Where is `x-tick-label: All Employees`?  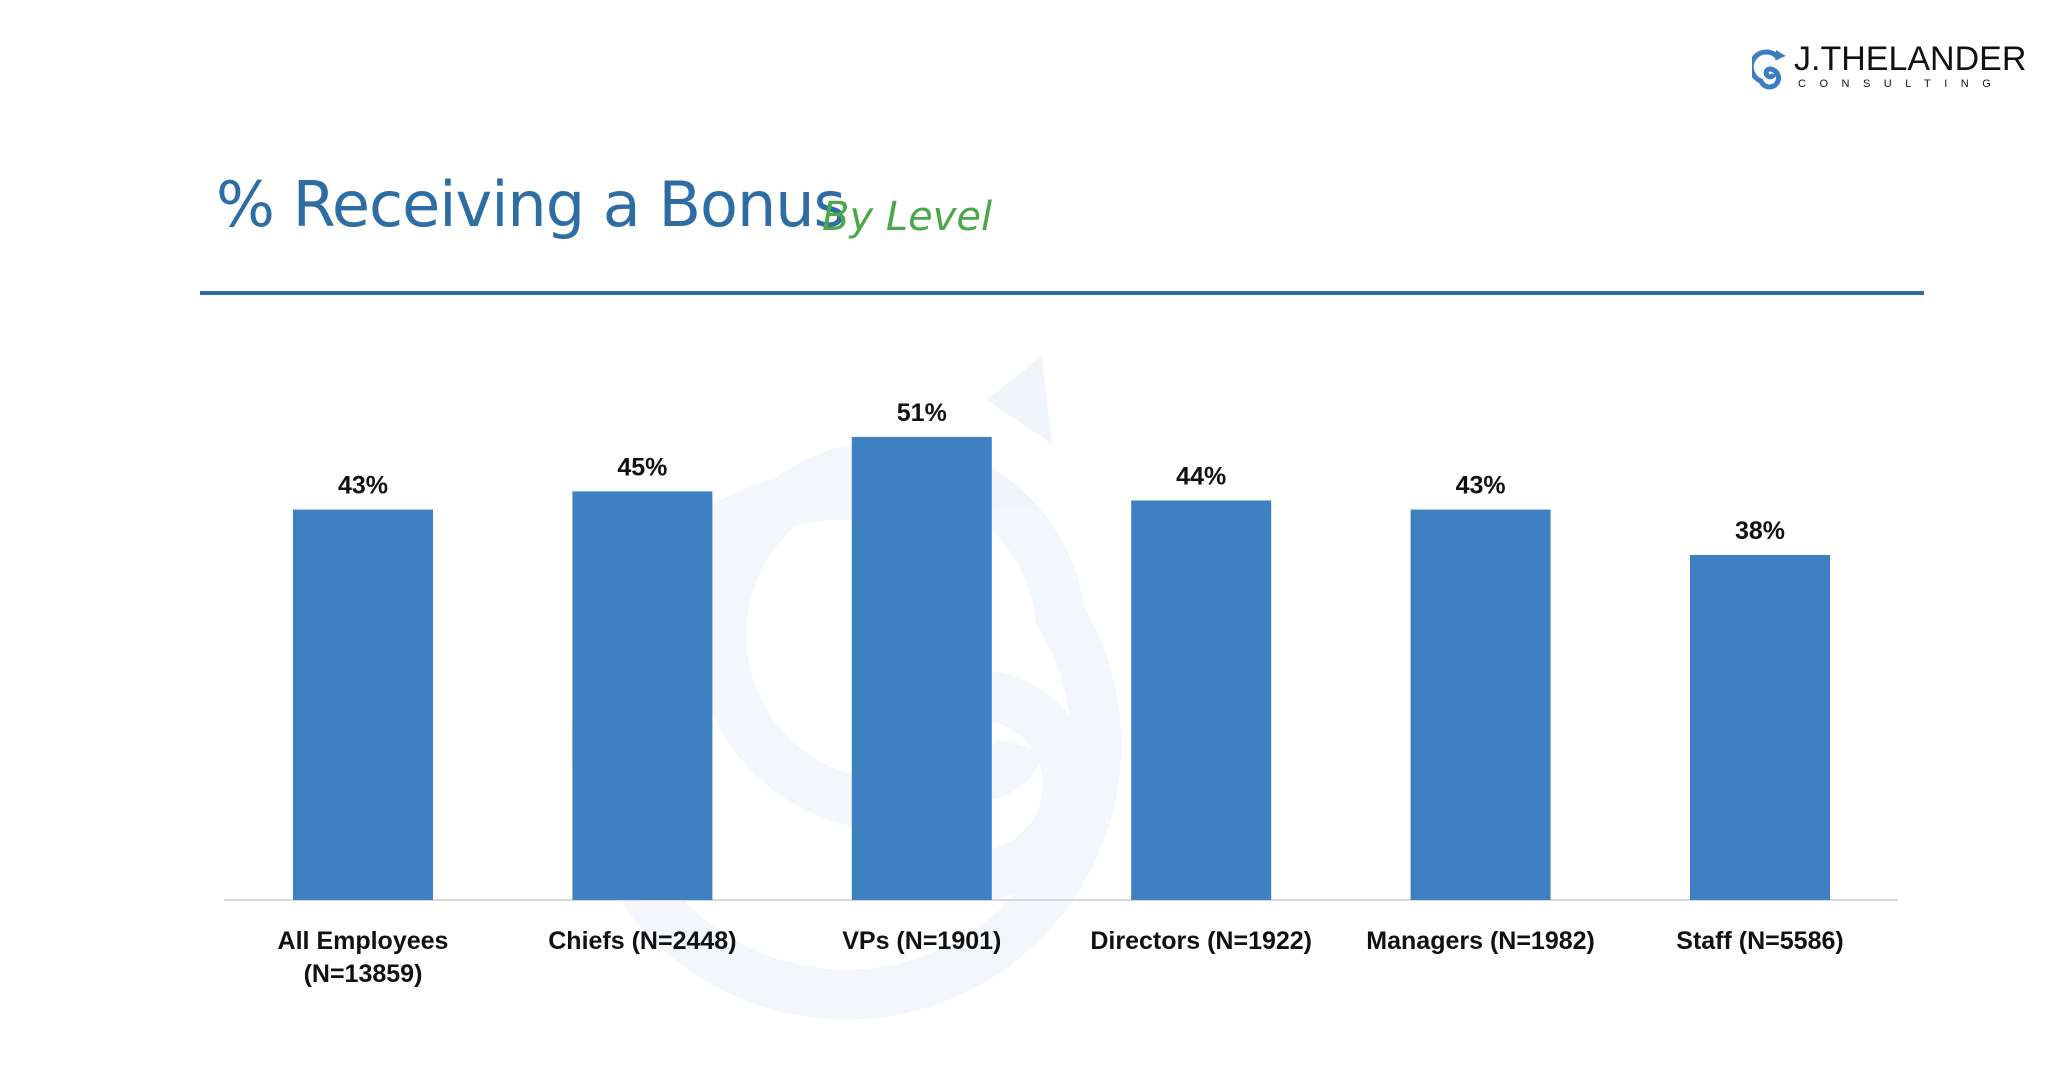 x-tick-label: All Employees is located at coordinates (363, 941).